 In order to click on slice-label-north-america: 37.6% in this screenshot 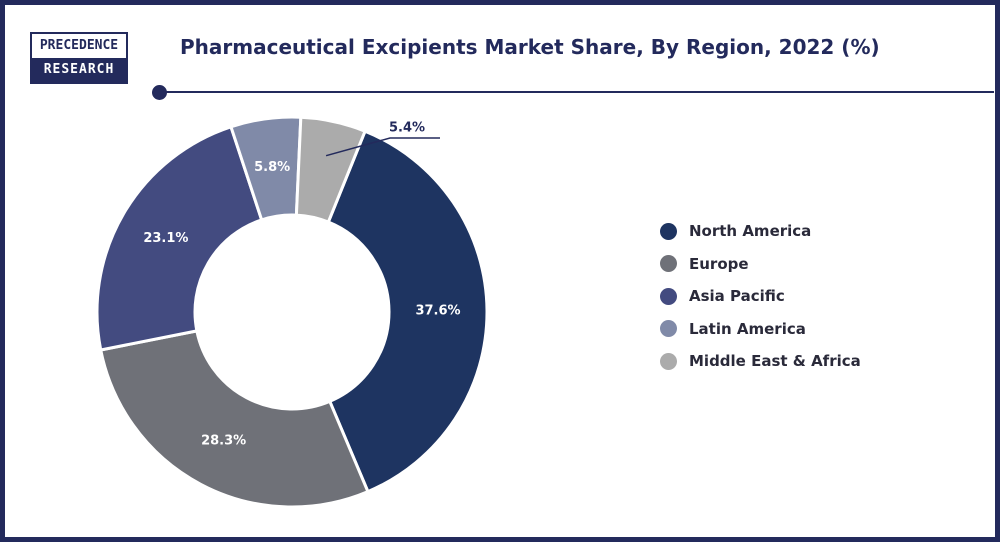, I will do `click(437, 310)`.